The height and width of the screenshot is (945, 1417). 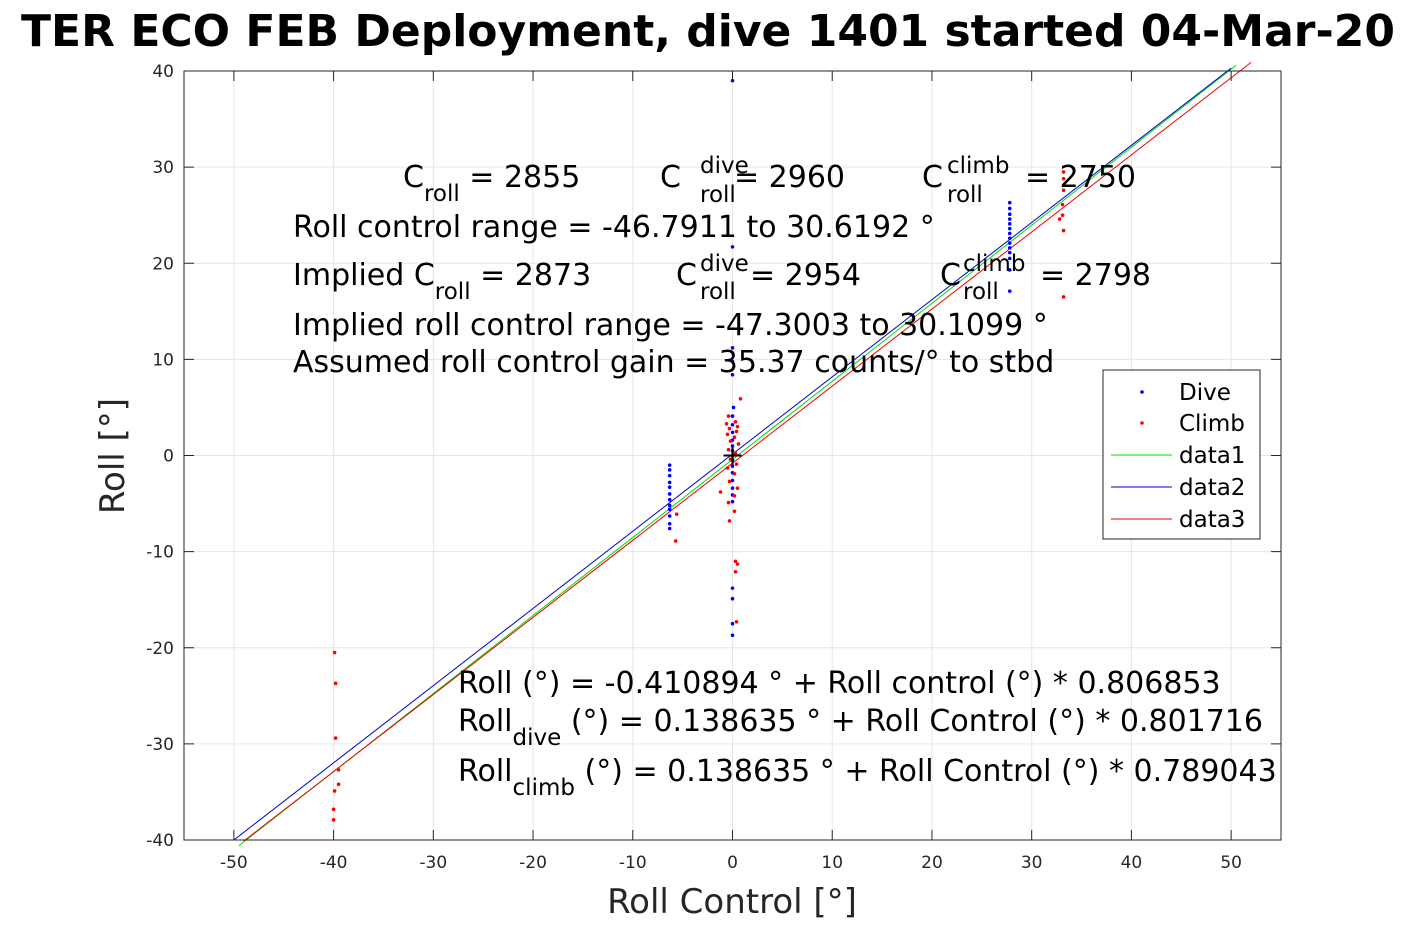 What do you see at coordinates (805, 275) in the screenshot?
I see `implied-c-roll-dive-value: = 2954` at bounding box center [805, 275].